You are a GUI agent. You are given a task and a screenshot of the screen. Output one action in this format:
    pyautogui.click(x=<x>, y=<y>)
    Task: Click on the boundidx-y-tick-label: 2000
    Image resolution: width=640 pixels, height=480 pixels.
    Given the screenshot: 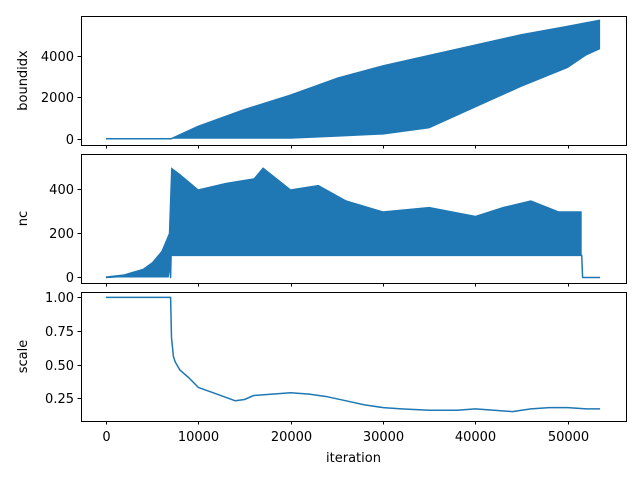 What is the action you would take?
    pyautogui.click(x=57, y=98)
    